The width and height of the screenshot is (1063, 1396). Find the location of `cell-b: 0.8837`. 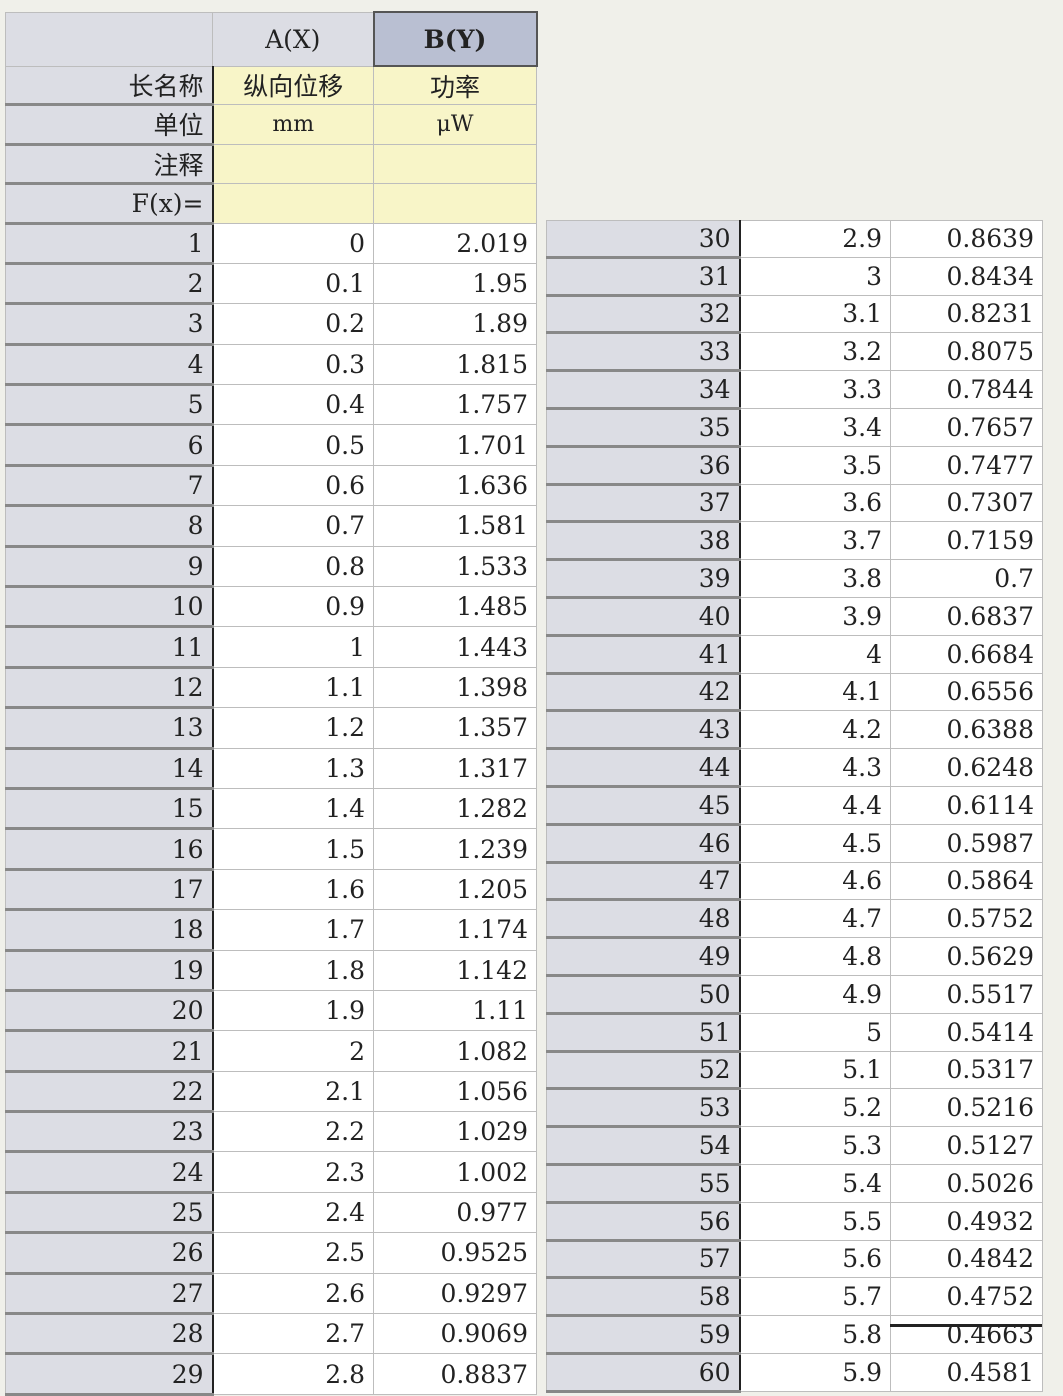

cell-b: 0.8837 is located at coordinates (455, 1374).